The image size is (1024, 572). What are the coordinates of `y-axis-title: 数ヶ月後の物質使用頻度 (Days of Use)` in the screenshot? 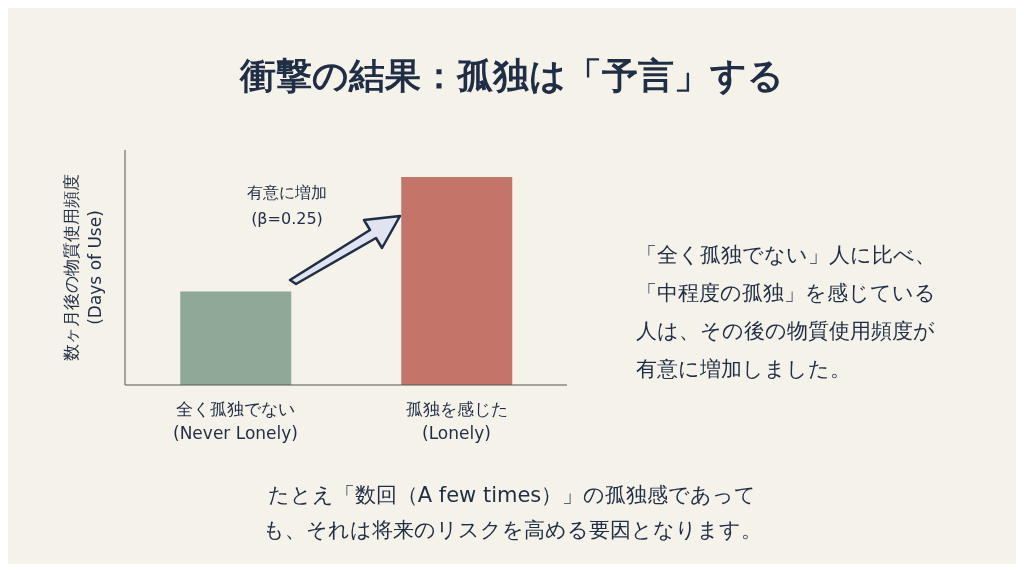 It's located at (83, 267).